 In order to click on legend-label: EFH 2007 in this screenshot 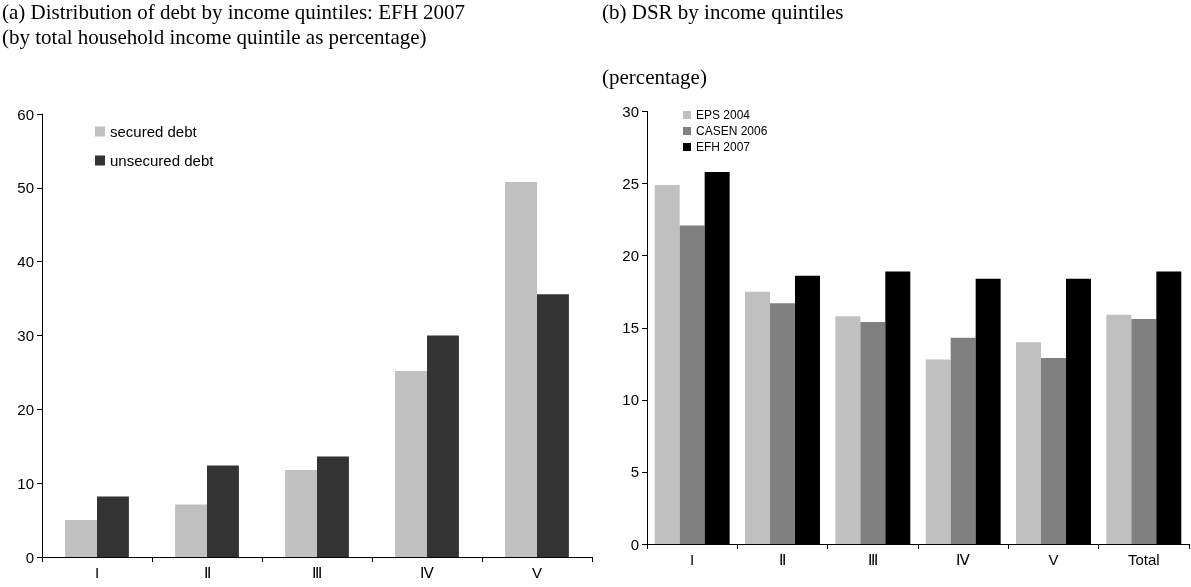, I will do `click(723, 147)`.